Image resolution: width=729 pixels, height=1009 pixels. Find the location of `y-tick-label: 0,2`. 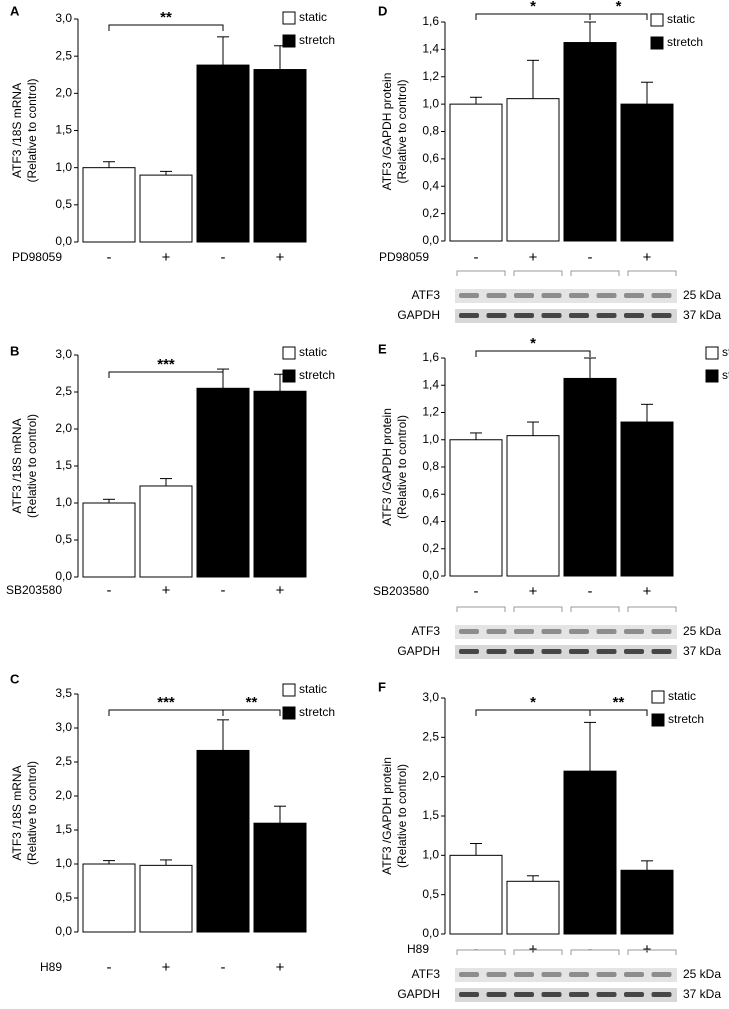

y-tick-label: 0,2 is located at coordinates (430, 548).